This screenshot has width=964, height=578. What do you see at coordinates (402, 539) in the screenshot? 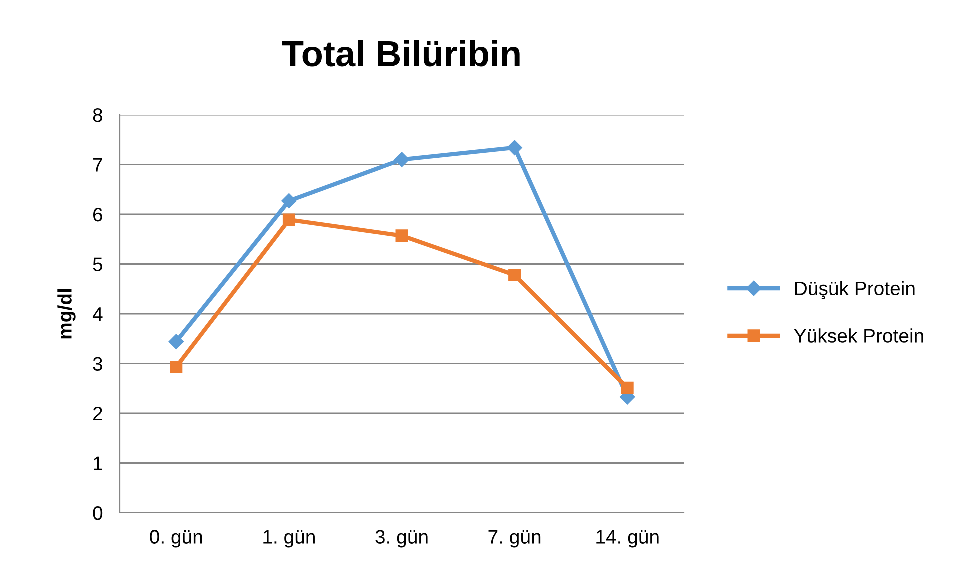
I see `x-tick-label: 3. gün` at bounding box center [402, 539].